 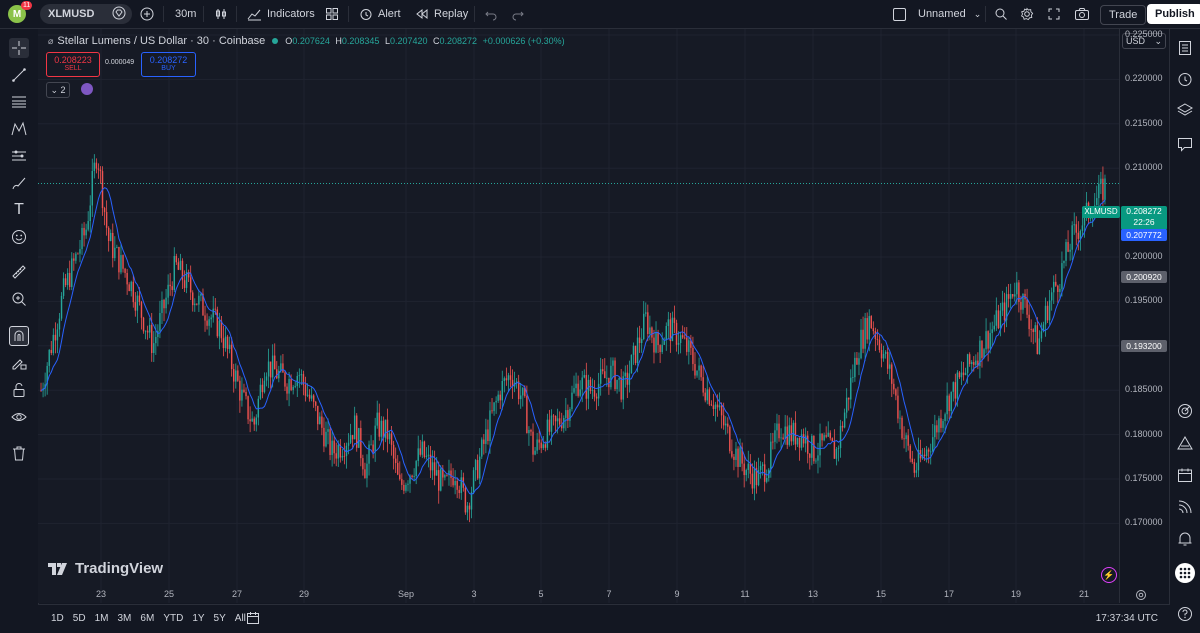 I want to click on range-button: YTD, so click(x=173, y=618).